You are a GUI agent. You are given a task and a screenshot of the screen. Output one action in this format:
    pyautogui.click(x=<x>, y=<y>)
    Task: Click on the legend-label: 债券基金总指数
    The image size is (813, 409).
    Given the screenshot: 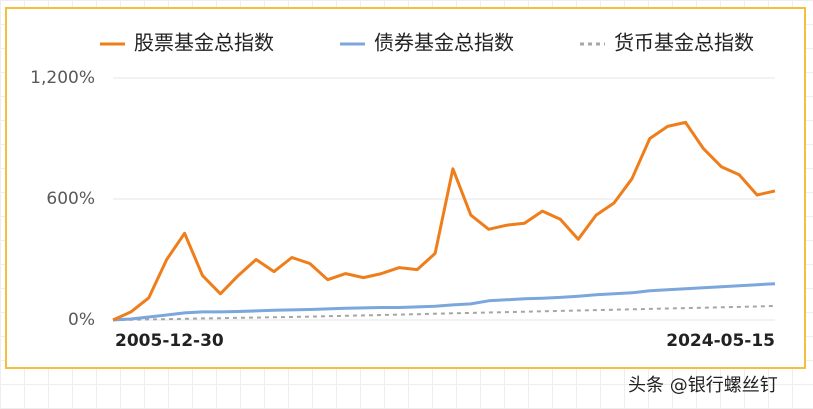 What is the action you would take?
    pyautogui.click(x=444, y=43)
    